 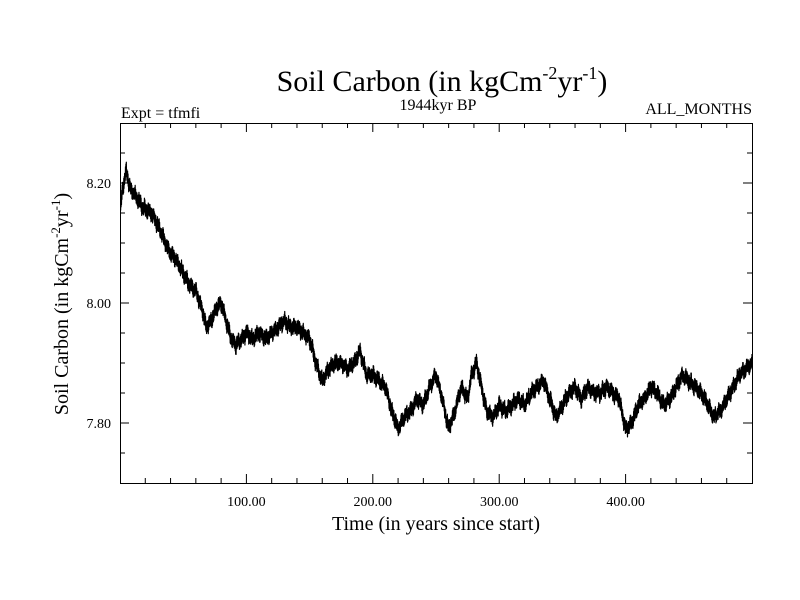 What do you see at coordinates (60, 304) in the screenshot?
I see `y-axis-label: Soil Carbon (in kgCm-2yr-1)` at bounding box center [60, 304].